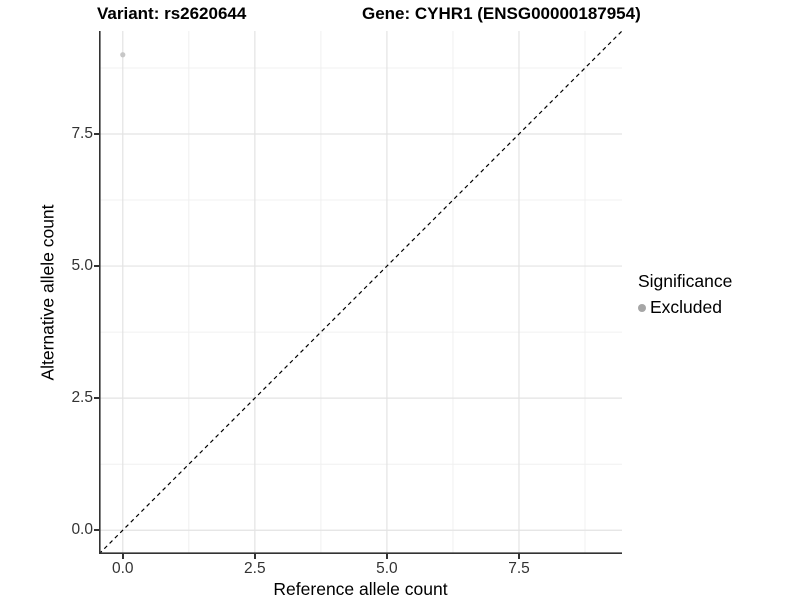 This screenshot has height=600, width=800. I want to click on x-tick-label: 5.0, so click(387, 568).